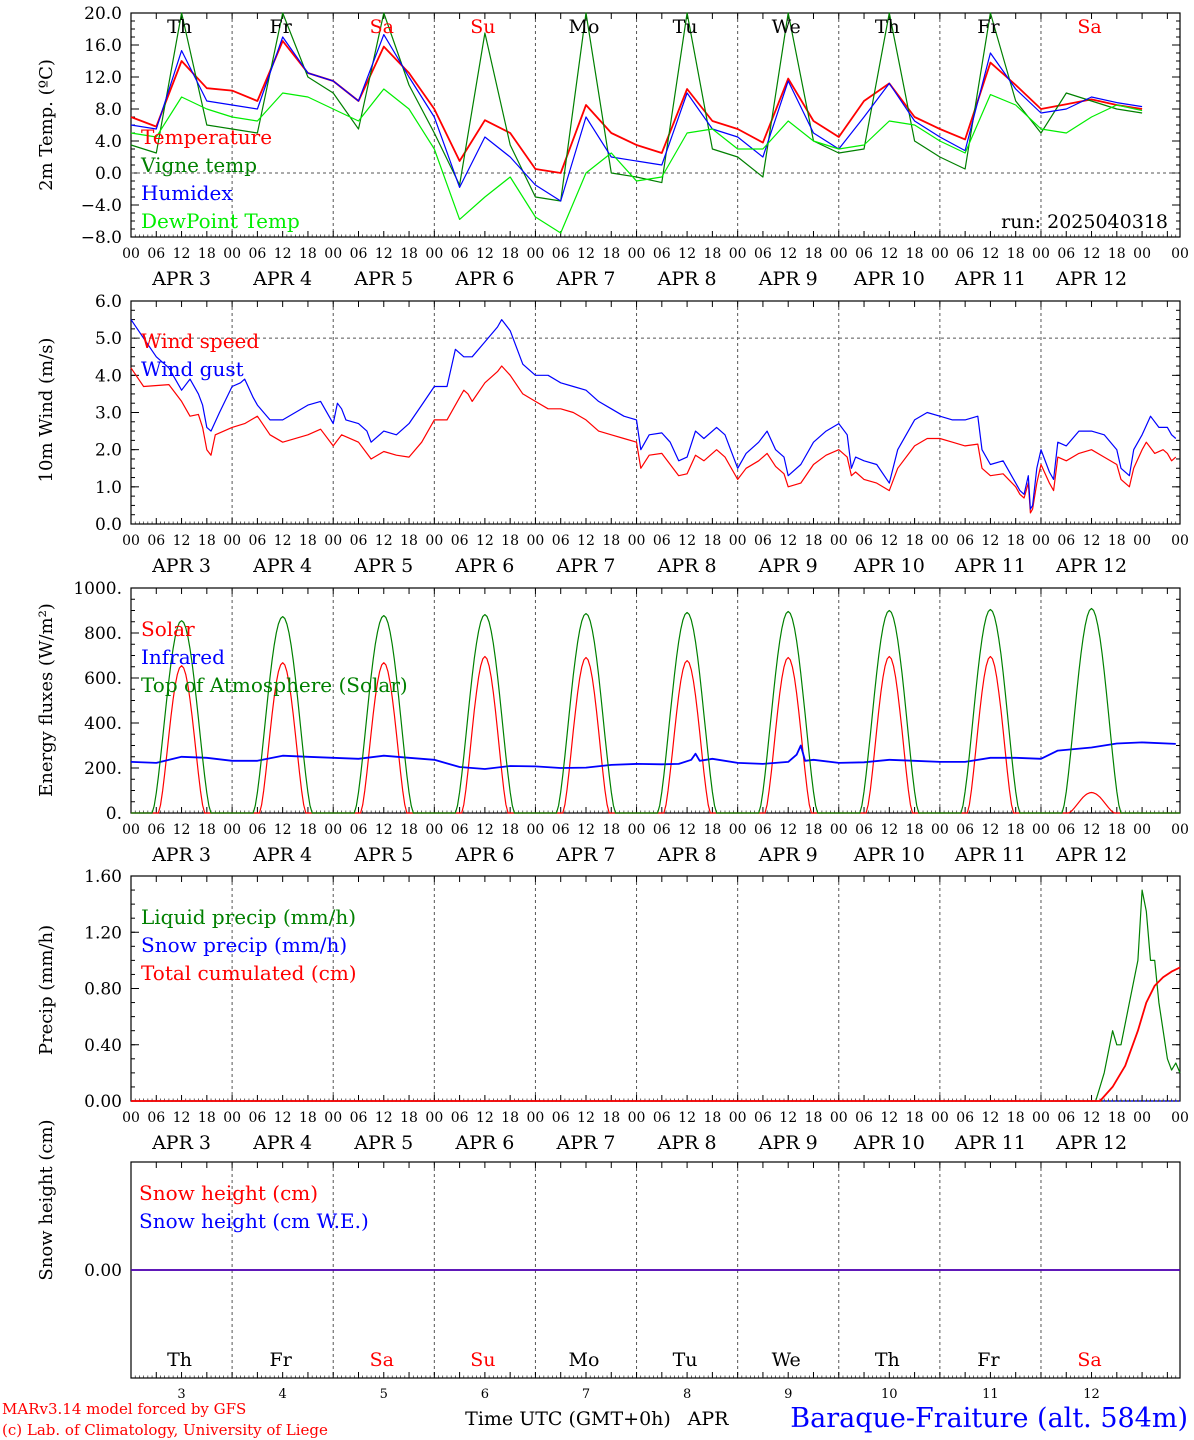  Describe the element at coordinates (788, 1394) in the screenshot. I see `day-number: 9` at that location.